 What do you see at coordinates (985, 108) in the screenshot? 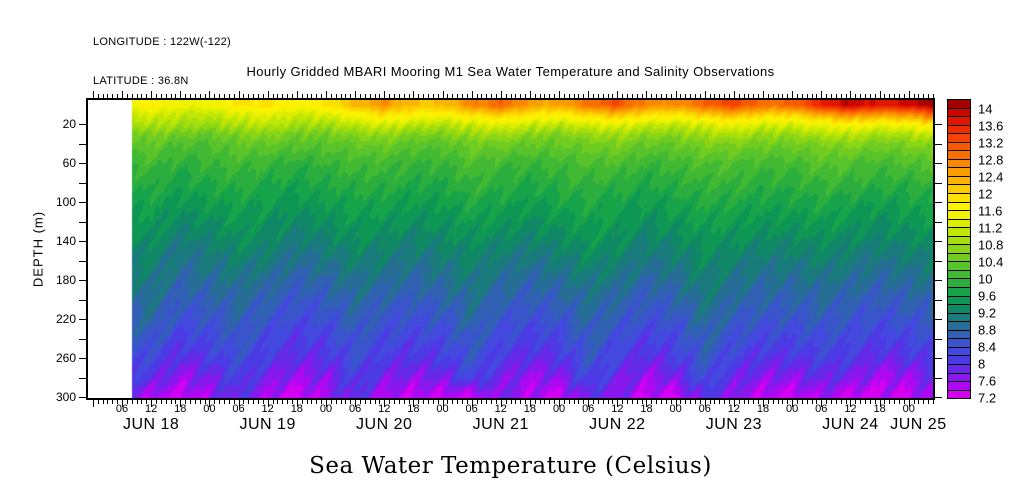
I see `colorbar-tick-label: 14` at bounding box center [985, 108].